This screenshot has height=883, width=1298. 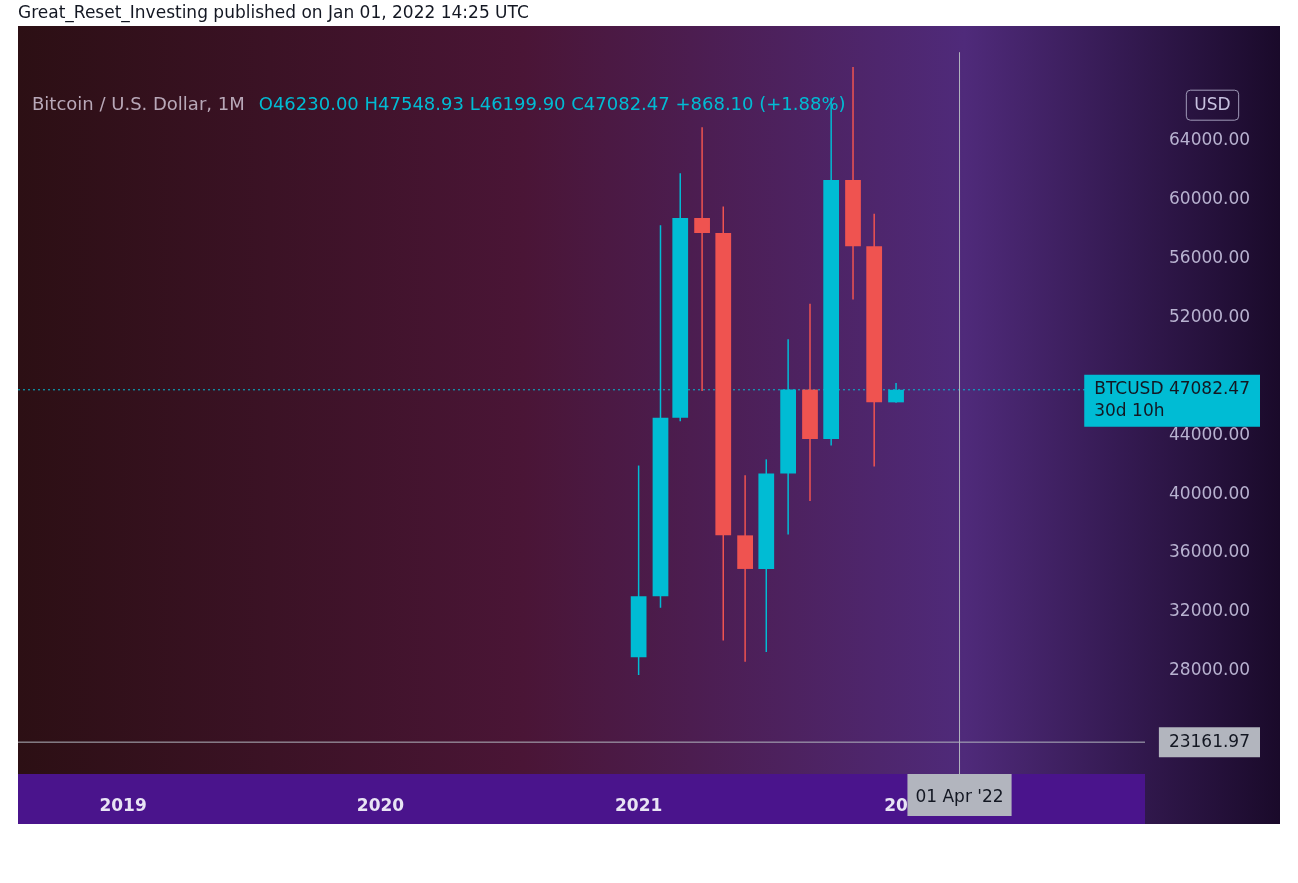 I want to click on x-tick-label: 20, so click(x=896, y=804).